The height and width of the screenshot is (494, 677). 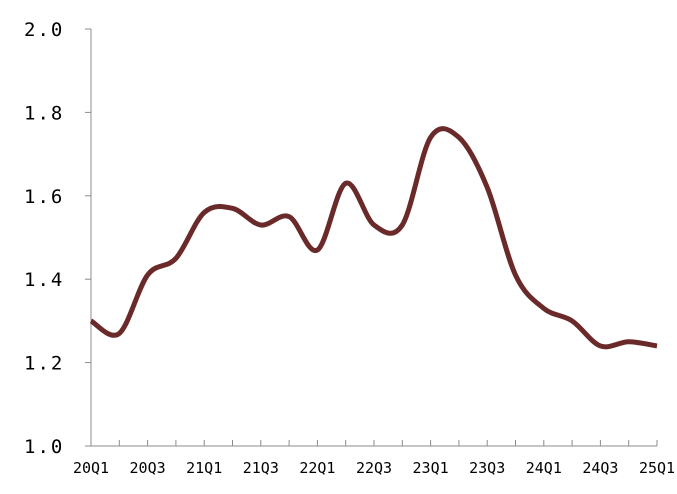 I want to click on data-point-23Q1, so click(x=430, y=137).